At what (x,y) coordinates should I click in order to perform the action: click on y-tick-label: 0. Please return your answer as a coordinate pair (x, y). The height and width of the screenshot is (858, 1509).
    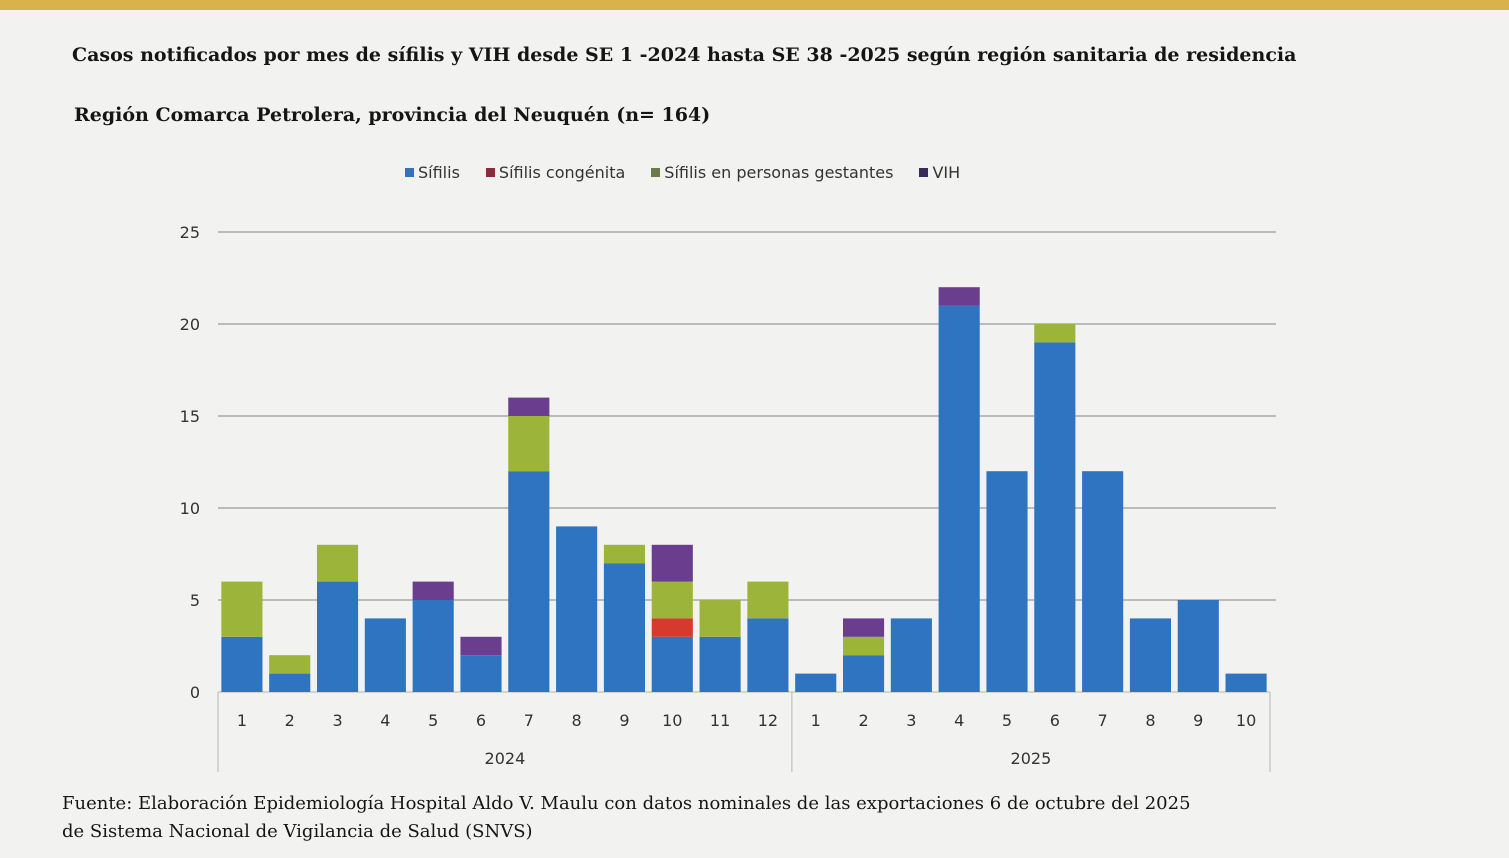
    Looking at the image, I should click on (195, 692).